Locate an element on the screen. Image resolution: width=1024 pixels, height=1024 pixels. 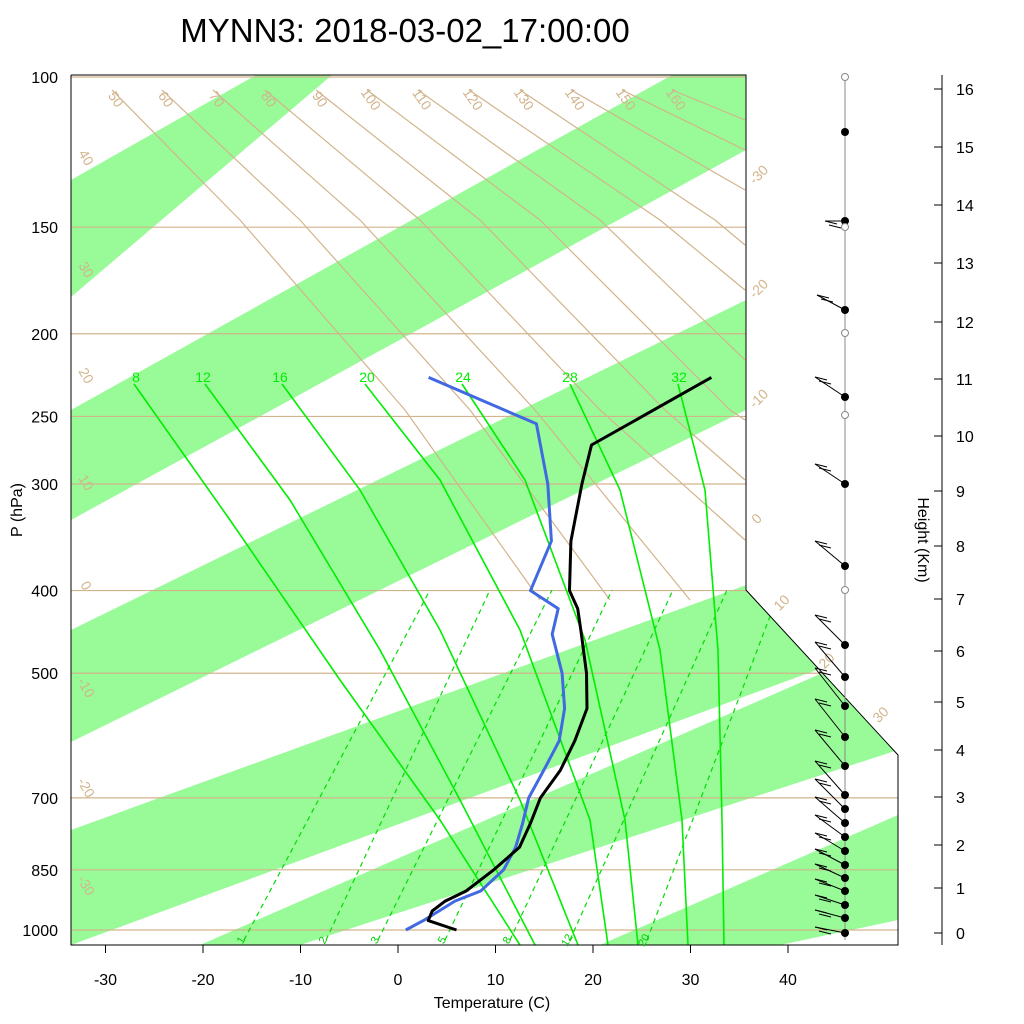
height-axis-label: Height (Km) is located at coordinates (922, 539).